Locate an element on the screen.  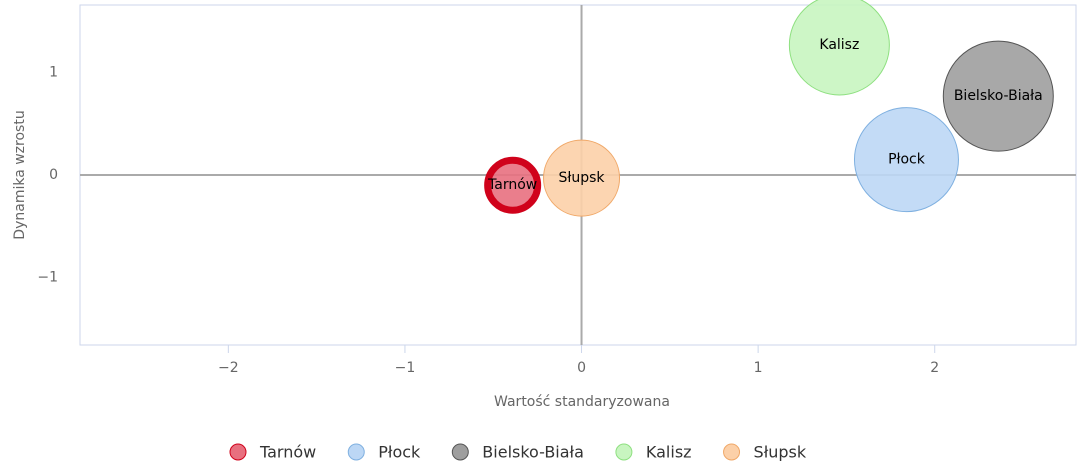
data-label: Płock is located at coordinates (907, 160).